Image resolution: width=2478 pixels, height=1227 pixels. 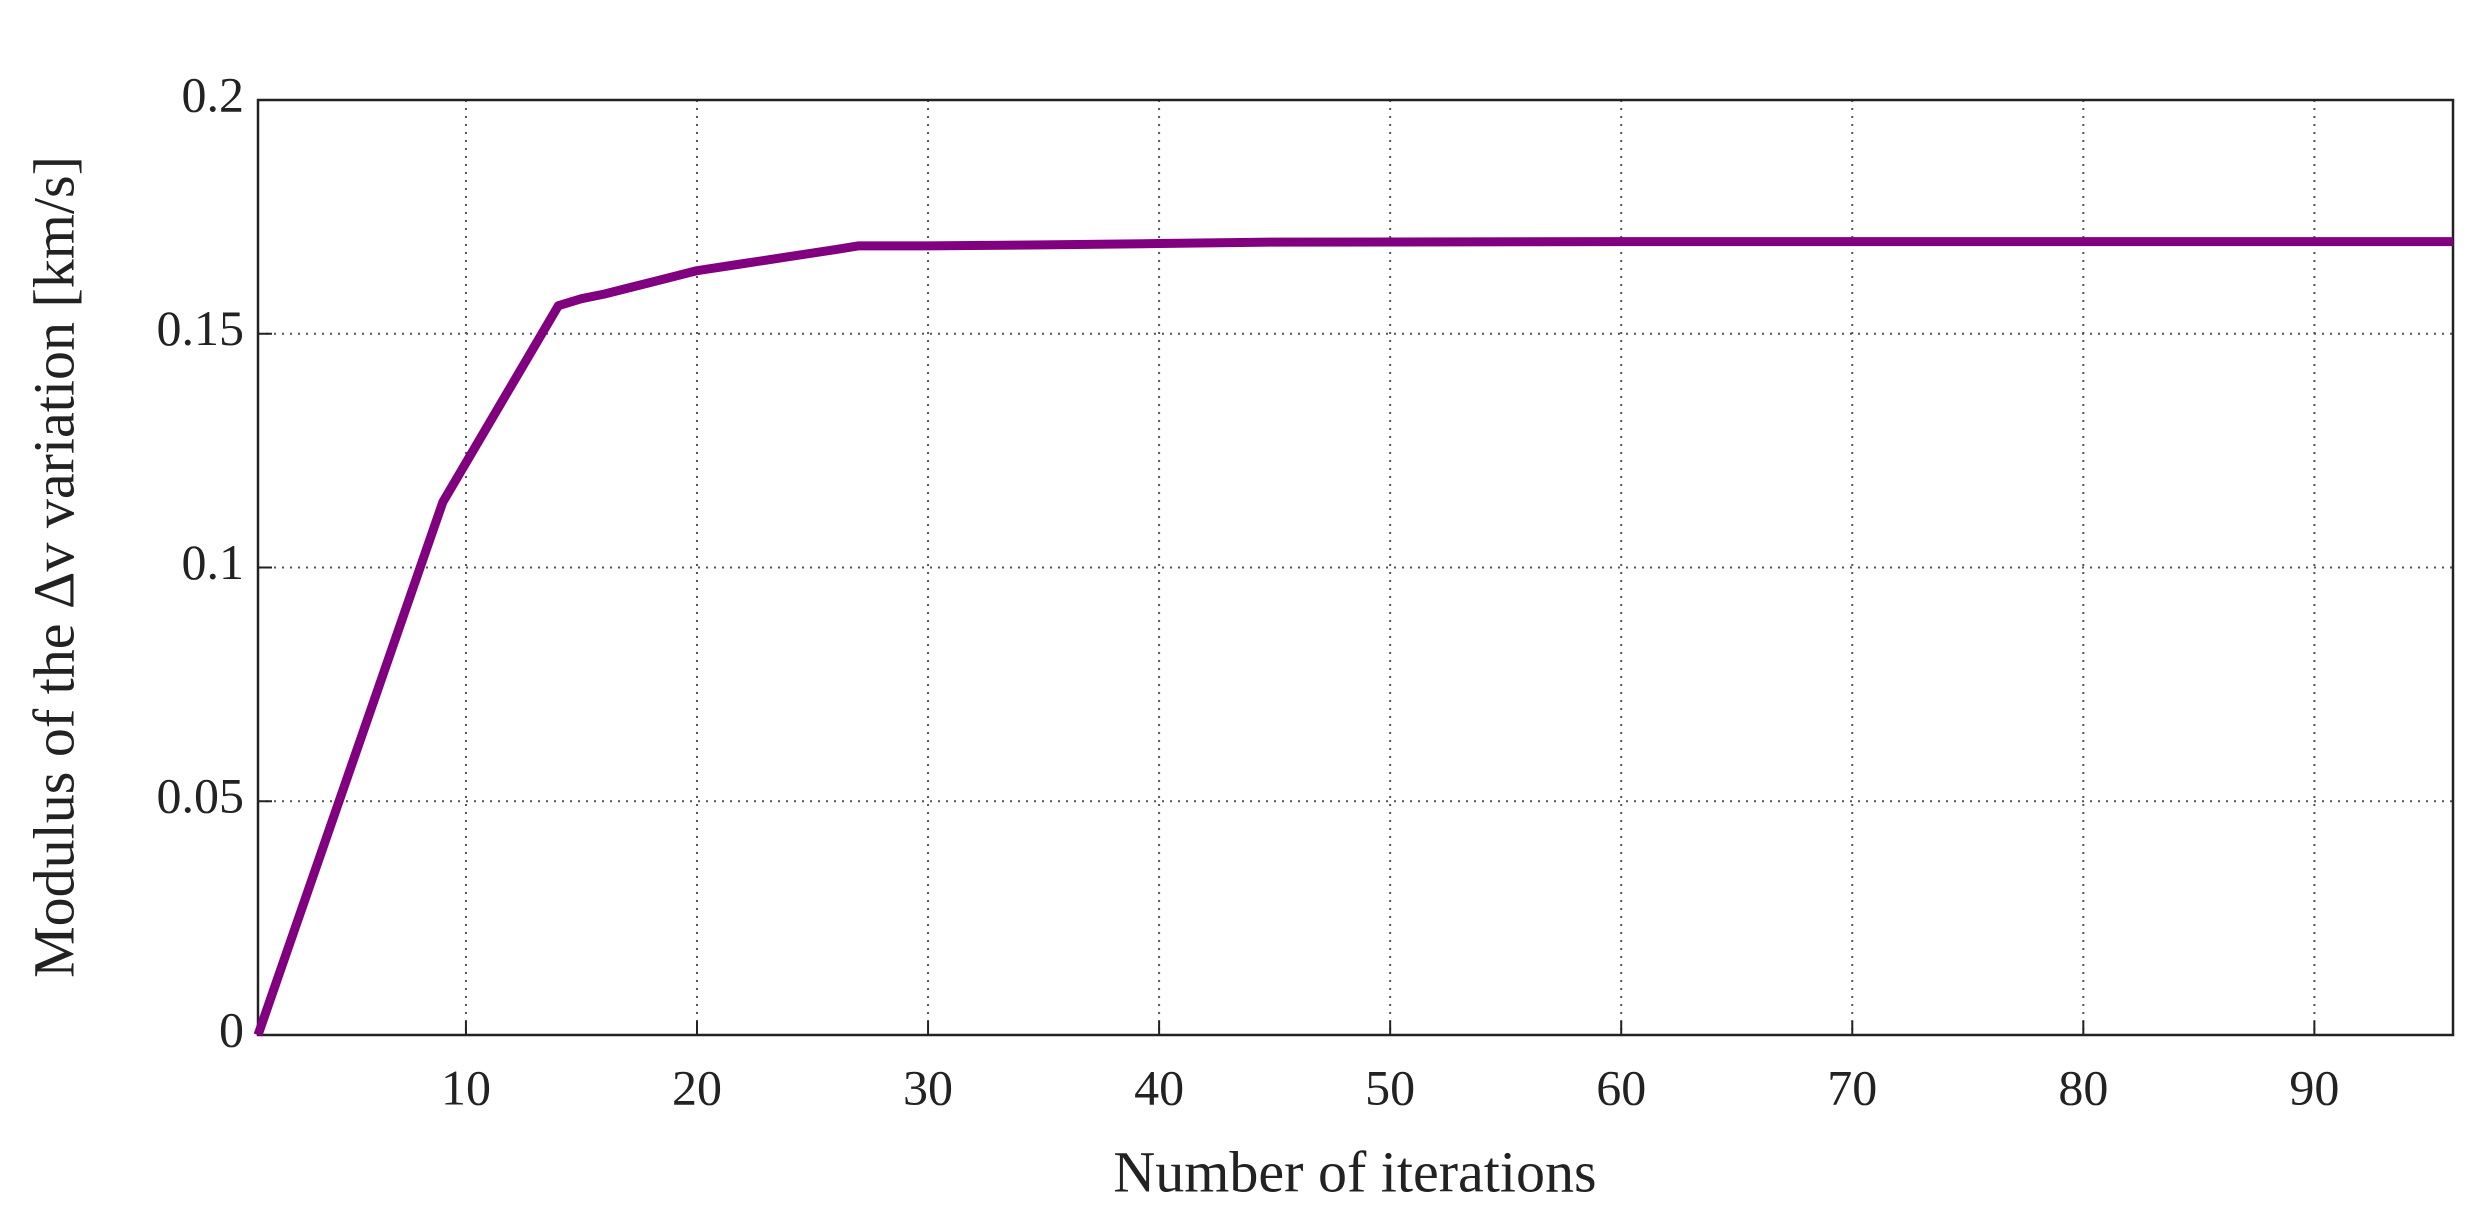 I want to click on y-tick-label: 0, so click(x=231, y=1029).